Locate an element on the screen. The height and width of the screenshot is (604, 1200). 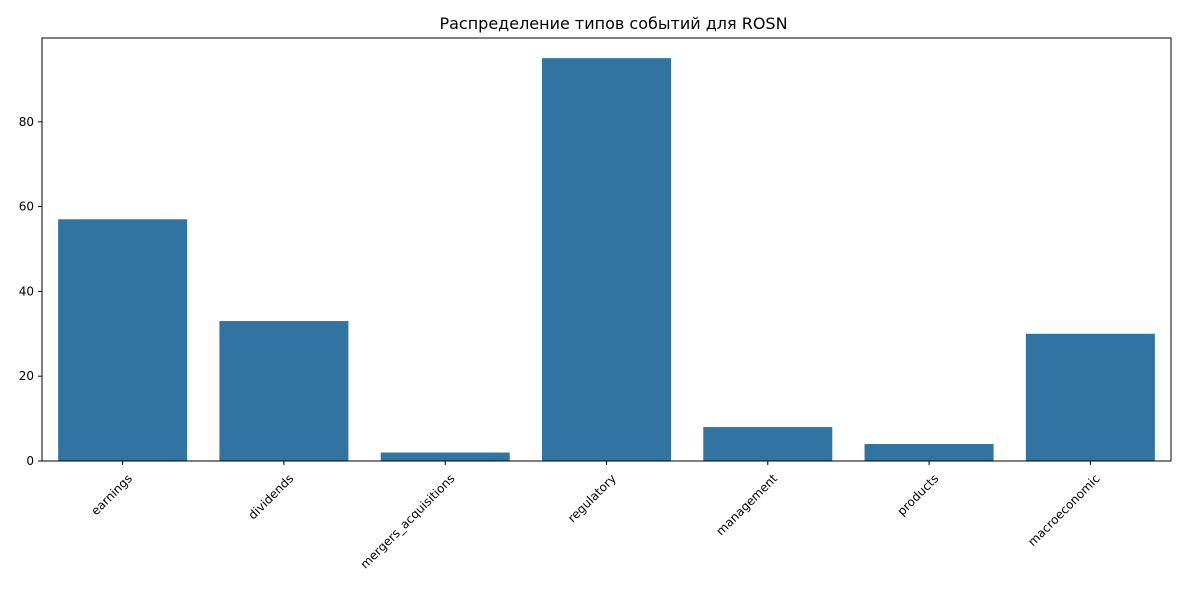
bar-management is located at coordinates (768, 444).